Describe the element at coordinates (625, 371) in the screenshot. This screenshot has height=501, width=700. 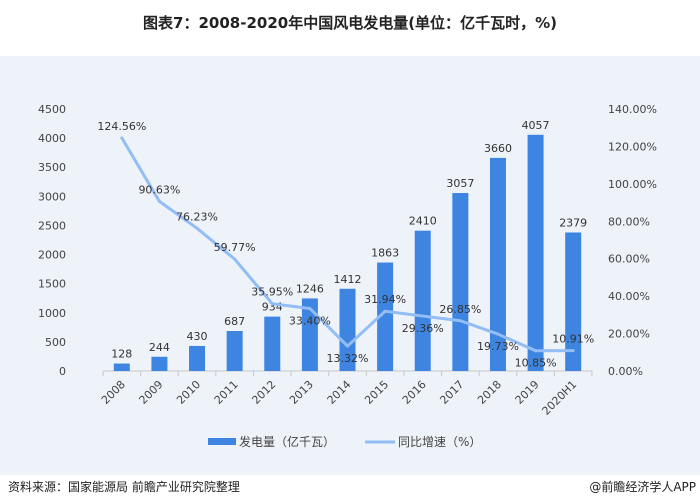
I see `right-axis-tick-label: 0.00%` at that location.